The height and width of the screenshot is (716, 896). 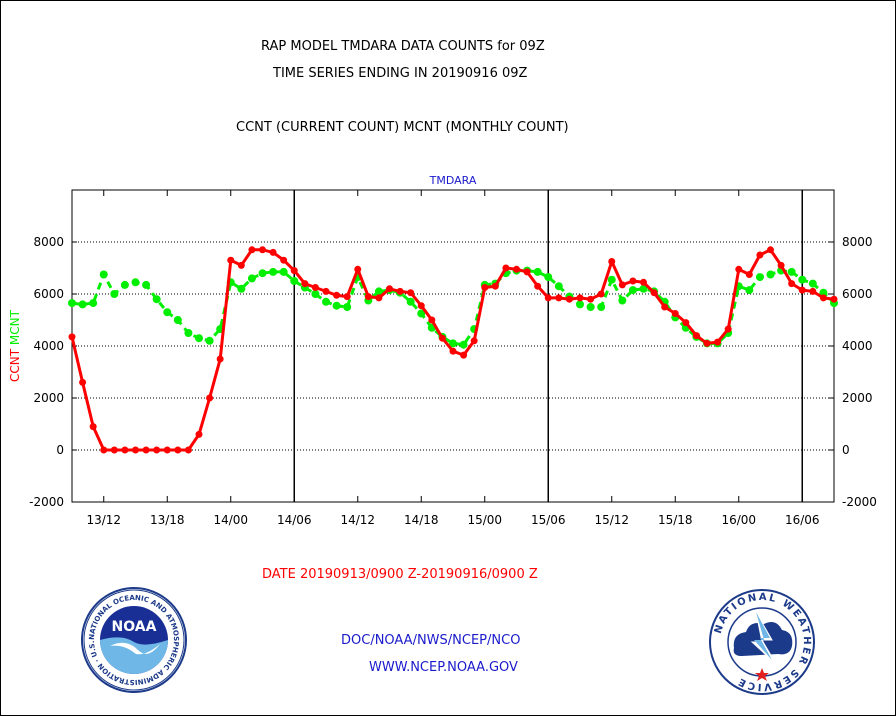 What do you see at coordinates (167, 520) in the screenshot?
I see `x-tick-label: 13/18` at bounding box center [167, 520].